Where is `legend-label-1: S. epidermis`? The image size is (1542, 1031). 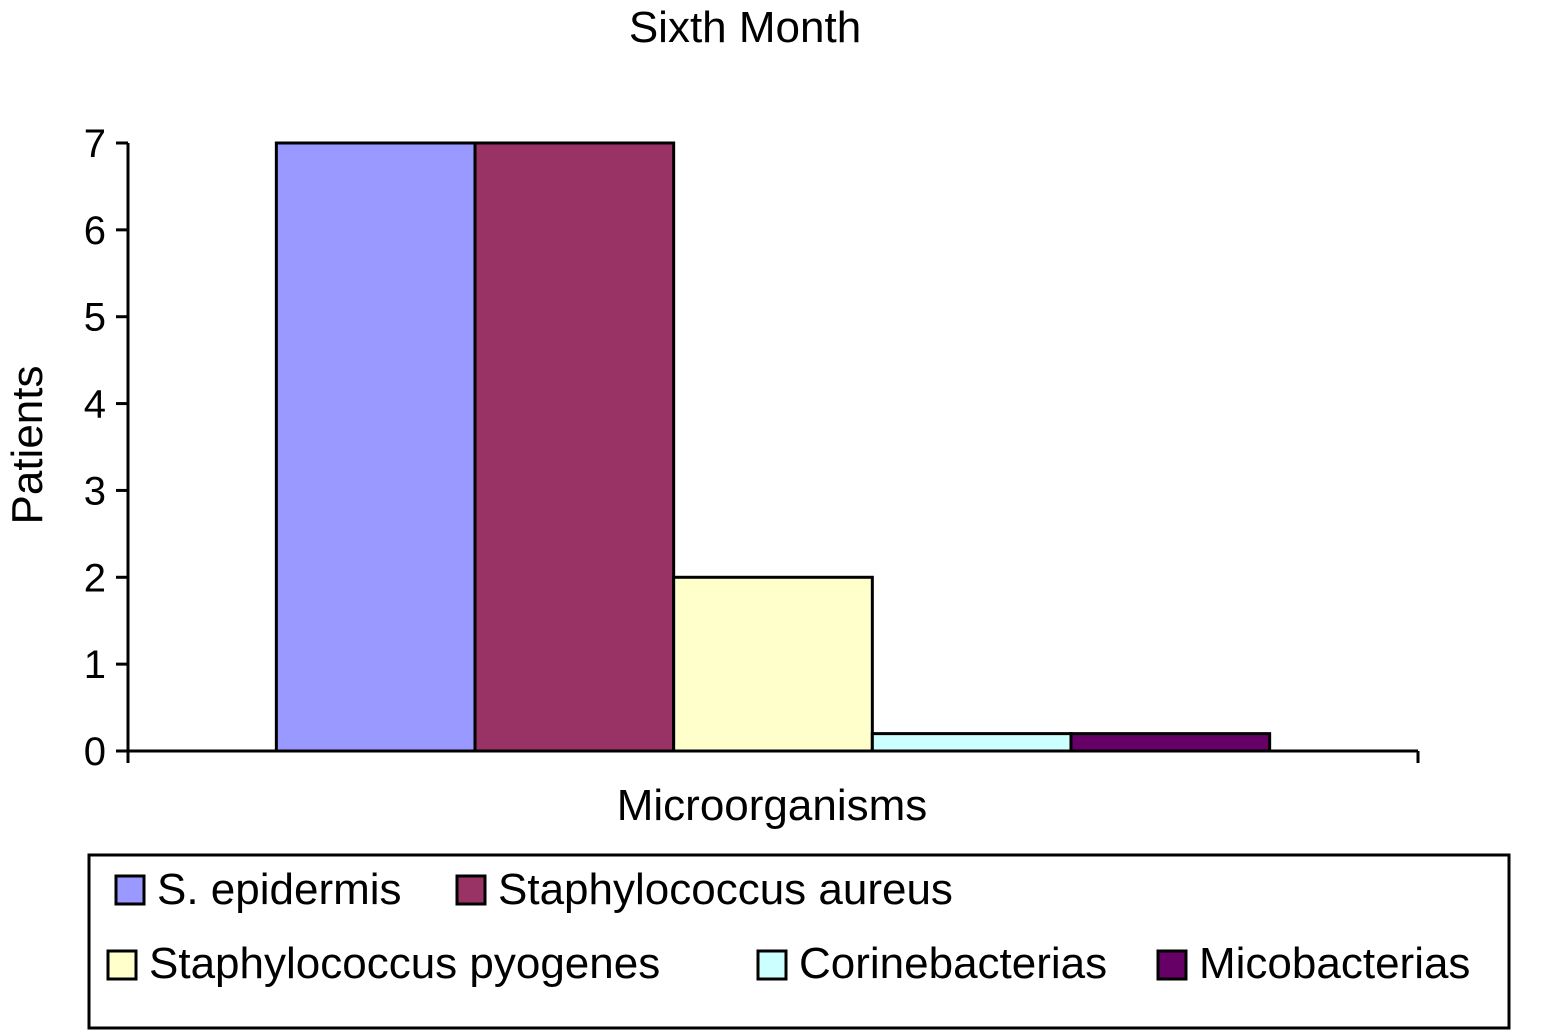 legend-label-1: S. epidermis is located at coordinates (279, 889).